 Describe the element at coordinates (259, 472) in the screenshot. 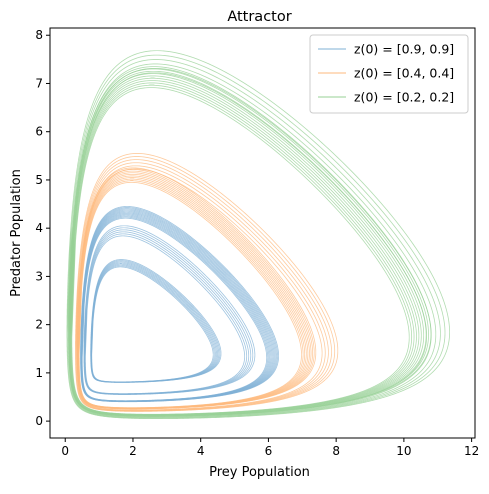

I see `x-axis-label: Prey Population` at that location.